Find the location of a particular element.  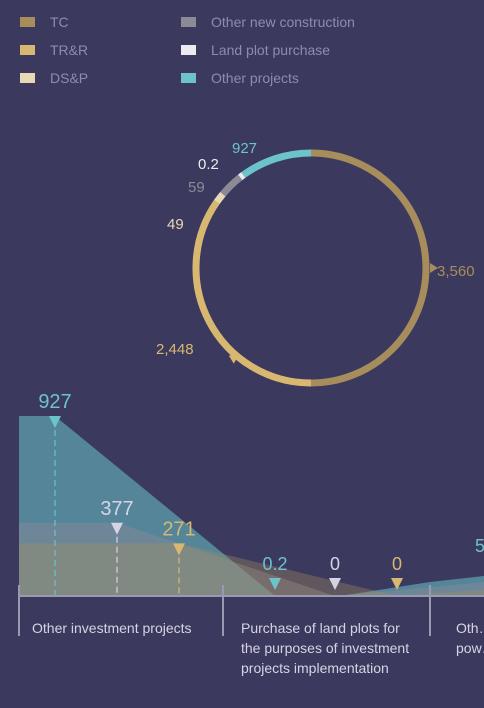

category-axis is located at coordinates (251, 610).